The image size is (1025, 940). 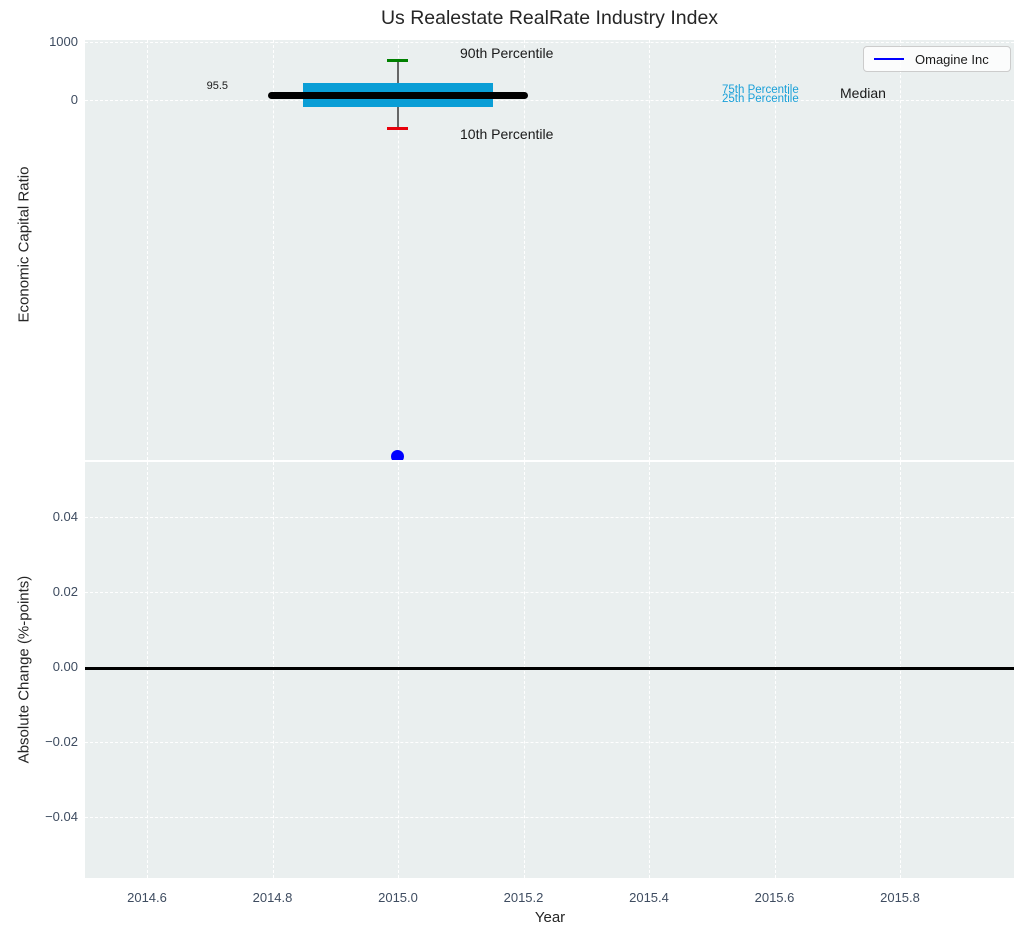 I want to click on xtick-2015.6: 2015.6, so click(x=774, y=897).